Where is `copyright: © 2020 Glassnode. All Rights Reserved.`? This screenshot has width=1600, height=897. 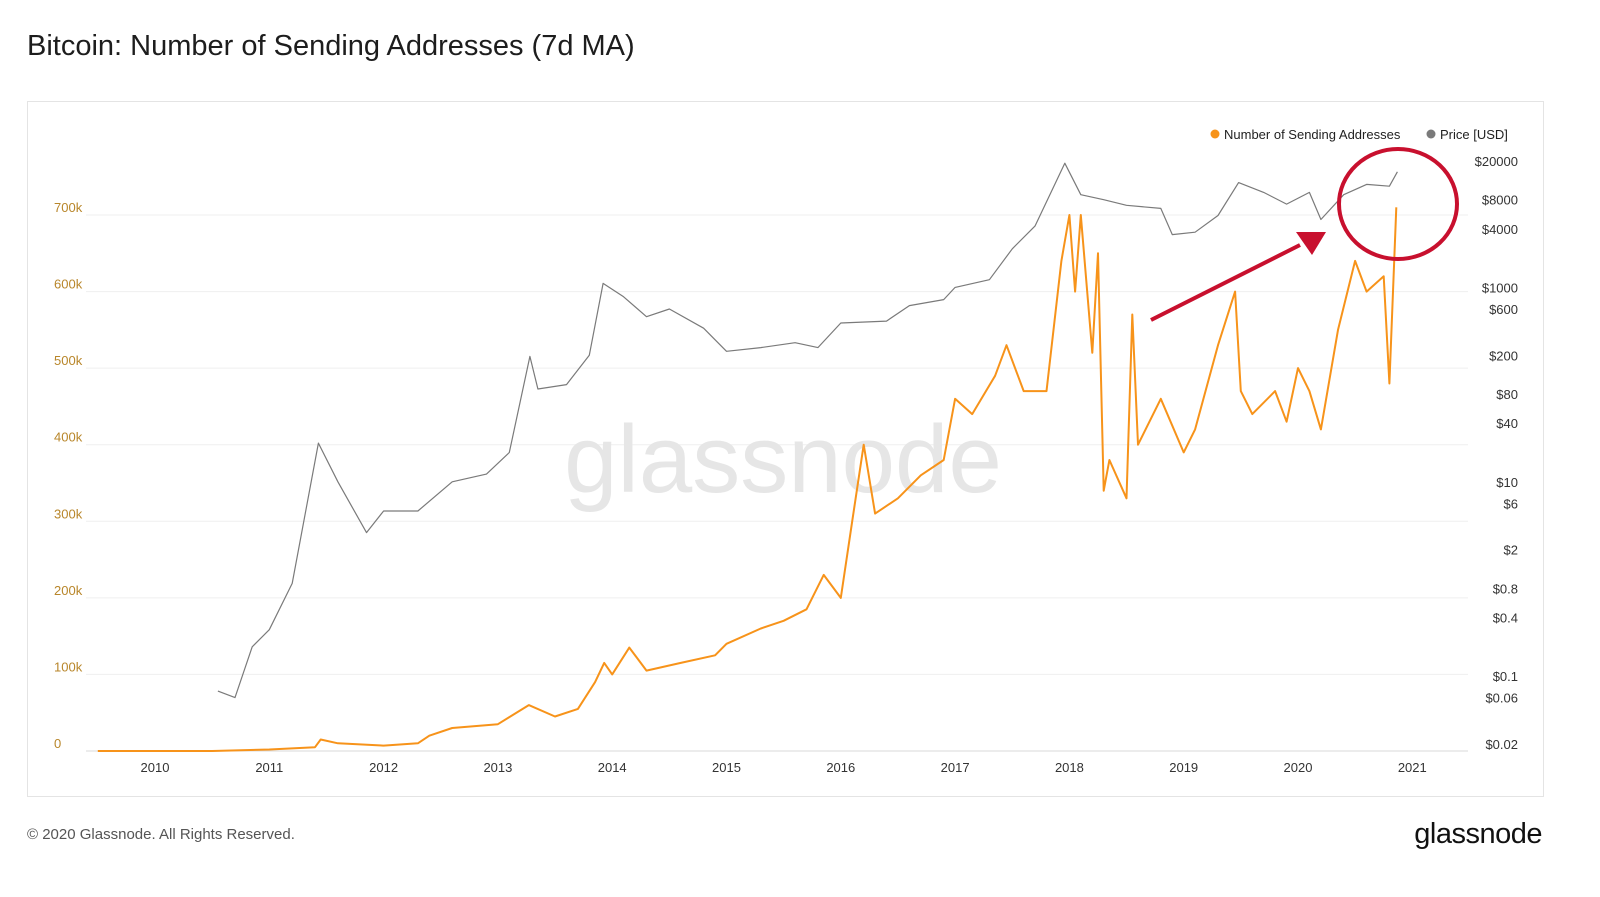 copyright: © 2020 Glassnode. All Rights Reserved. is located at coordinates (161, 834).